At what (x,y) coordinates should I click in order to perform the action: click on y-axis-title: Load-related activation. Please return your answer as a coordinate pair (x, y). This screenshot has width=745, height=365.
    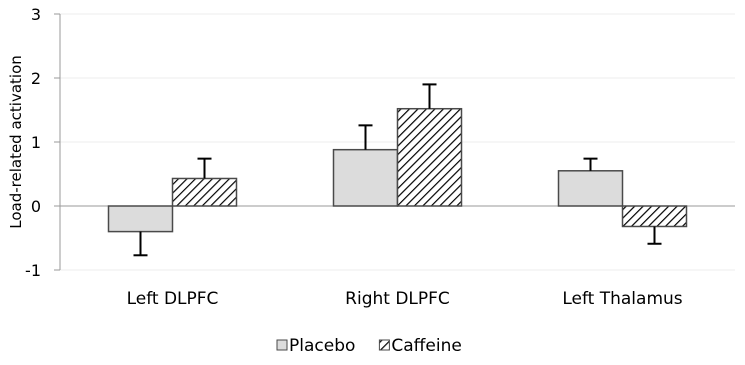
    Looking at the image, I should click on (16, 142).